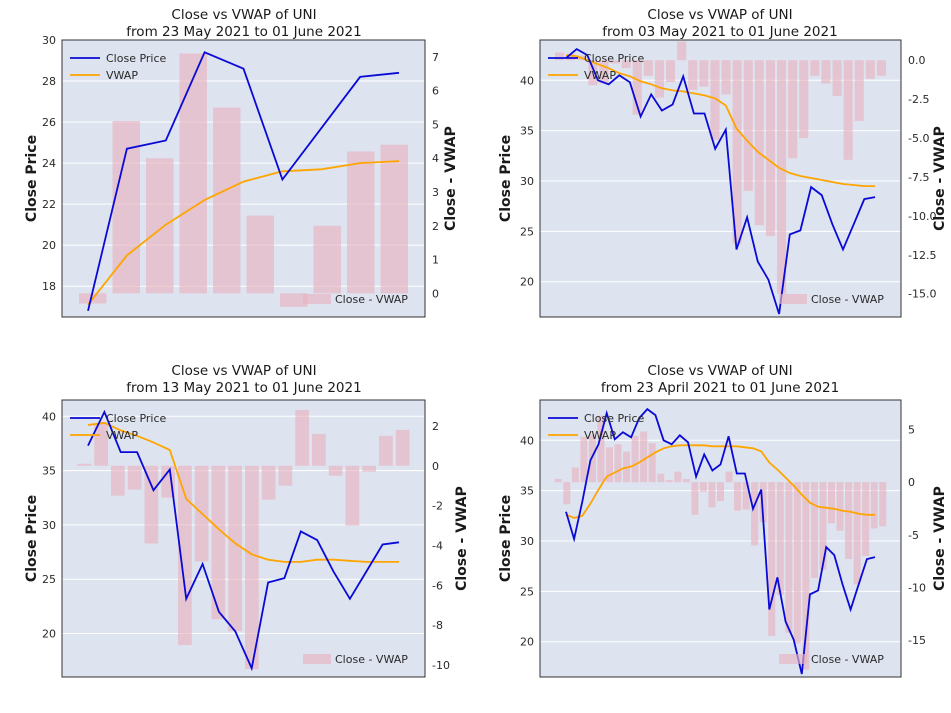 The width and height of the screenshot is (951, 713). Describe the element at coordinates (913, 535) in the screenshot. I see `y2-tick-label: -5` at that location.